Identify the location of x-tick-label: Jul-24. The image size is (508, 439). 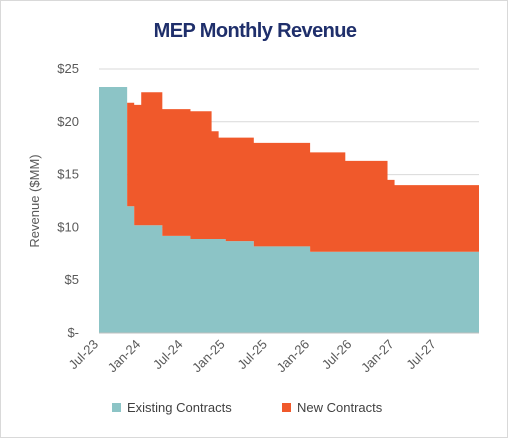
(168, 355).